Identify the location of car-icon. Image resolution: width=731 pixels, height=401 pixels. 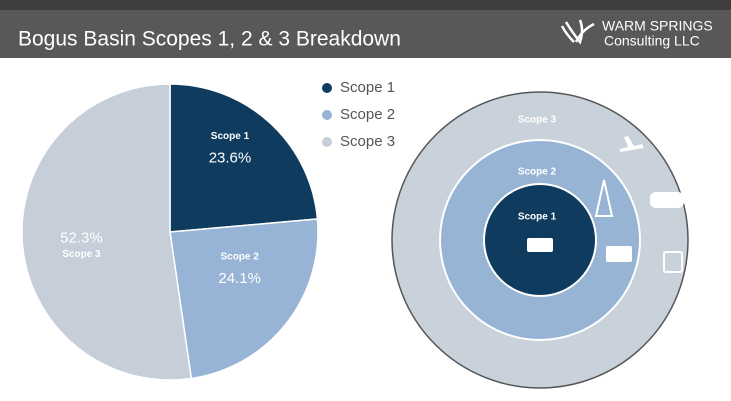
(667, 200).